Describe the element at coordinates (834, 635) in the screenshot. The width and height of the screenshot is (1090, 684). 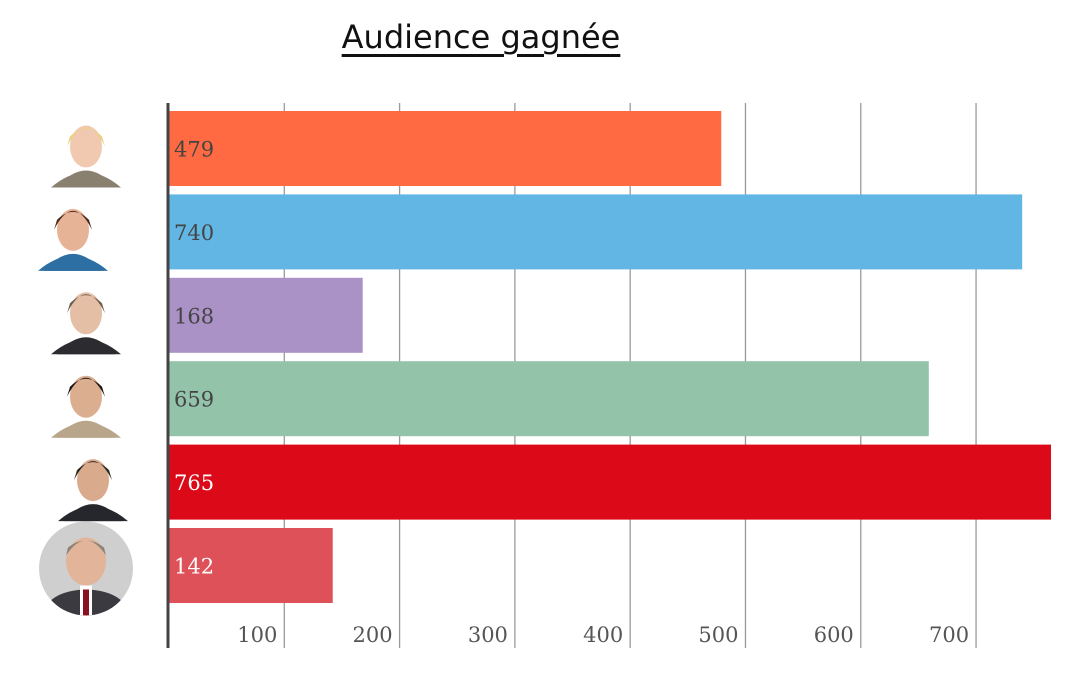
I see `x-tick-label: 600` at that location.